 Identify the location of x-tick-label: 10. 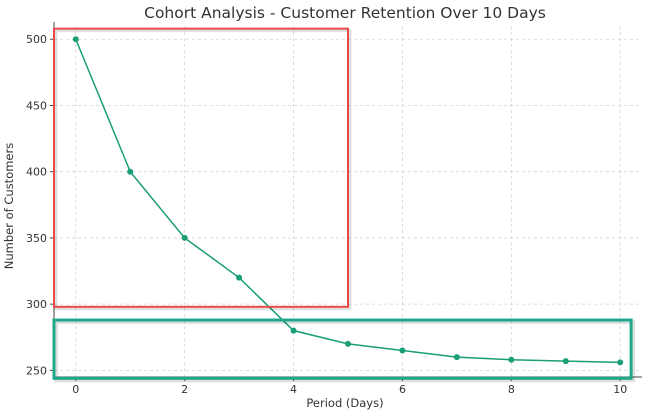
(620, 389).